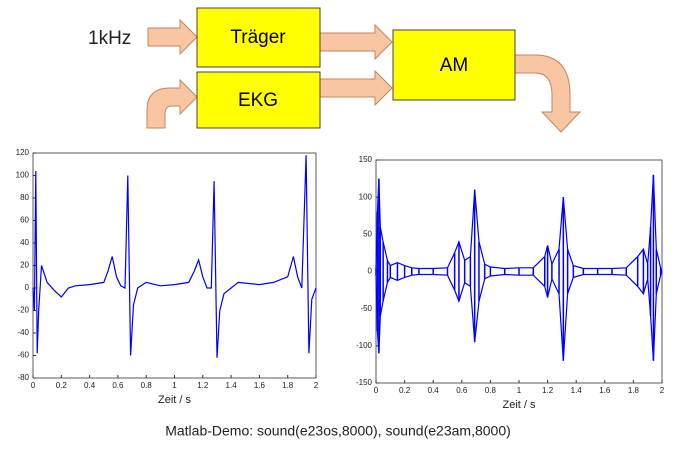 This screenshot has height=452, width=676. Describe the element at coordinates (366, 308) in the screenshot. I see `y-tick-label: -50` at that location.